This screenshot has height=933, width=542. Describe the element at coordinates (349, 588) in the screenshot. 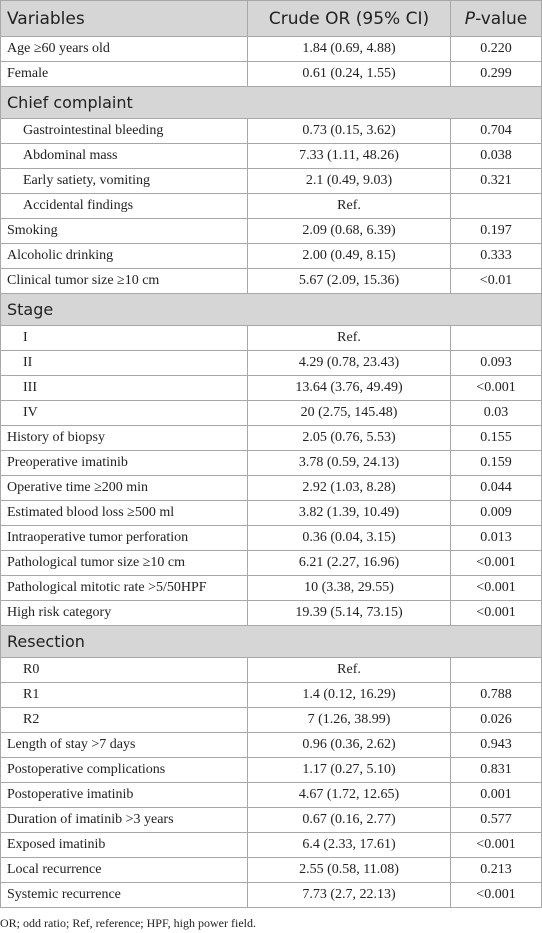

I see `or-cell: 10 (3.38, 29.55)` at that location.